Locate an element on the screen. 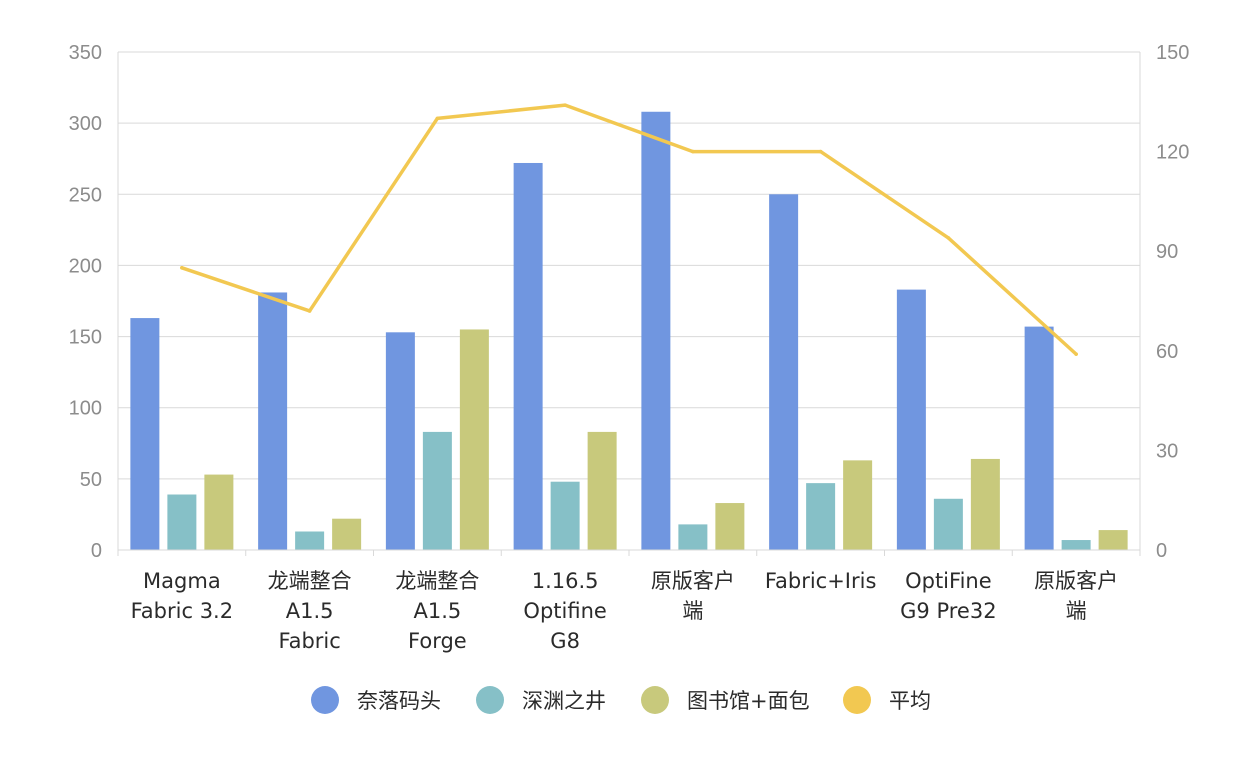 The image size is (1252, 784). x-category-label: Magma Fabric 3.2 is located at coordinates (182, 596).